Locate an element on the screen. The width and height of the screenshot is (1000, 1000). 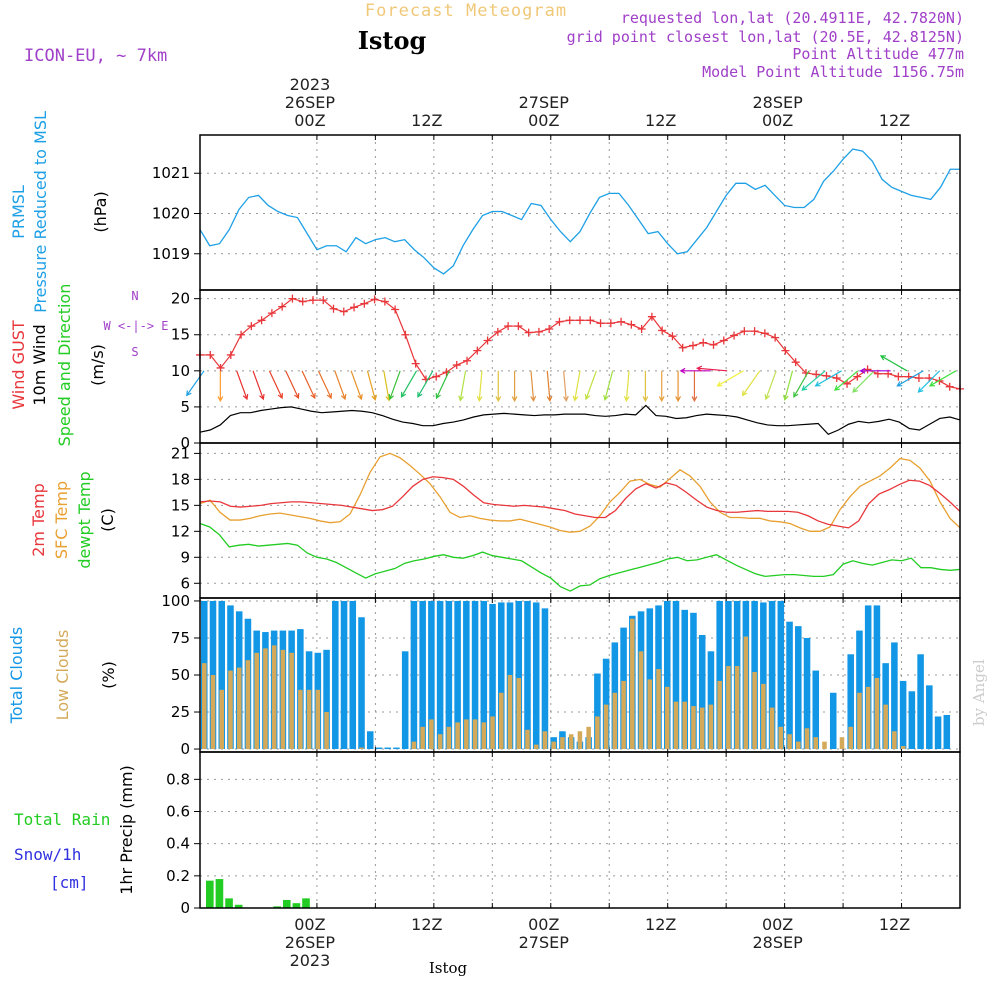
temp-2m-label: 2m Temp is located at coordinates (38, 520).